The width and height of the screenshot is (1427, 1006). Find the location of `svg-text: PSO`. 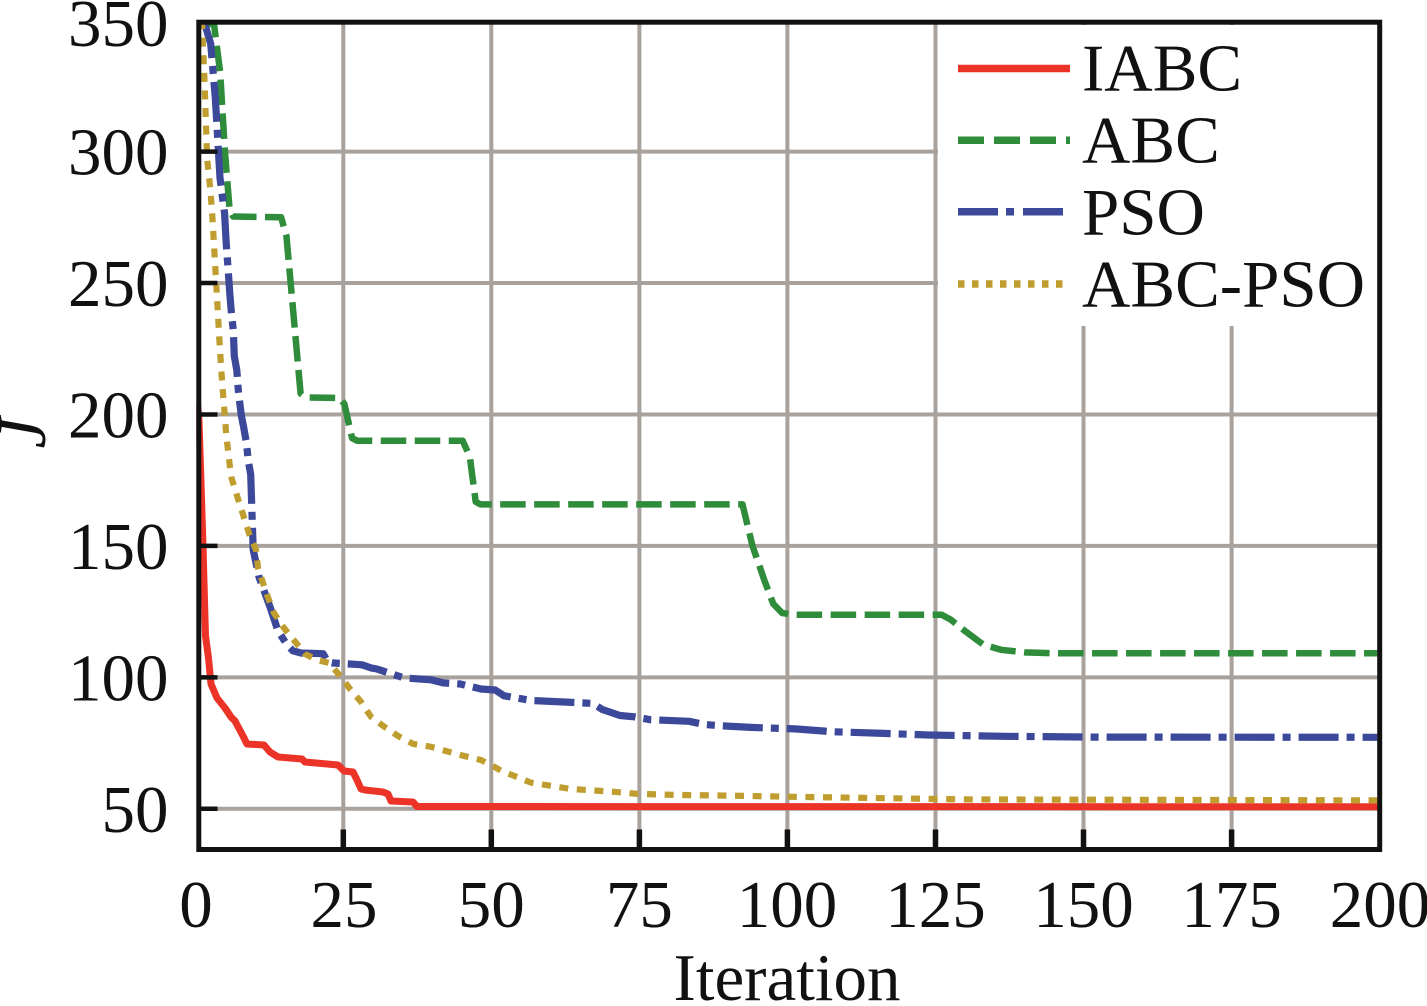

svg-text: PSO is located at coordinates (1143, 213).